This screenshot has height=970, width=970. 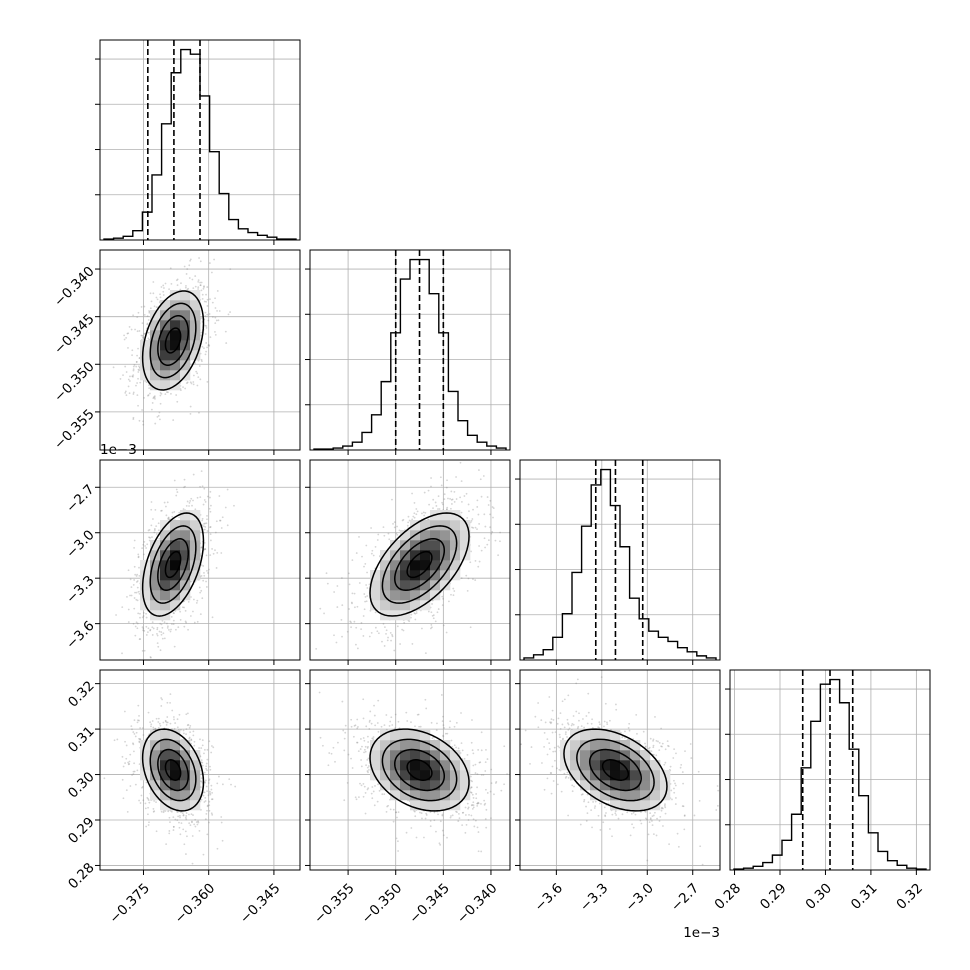 I want to click on y-tick-label: −0.340, so click(x=74, y=286).